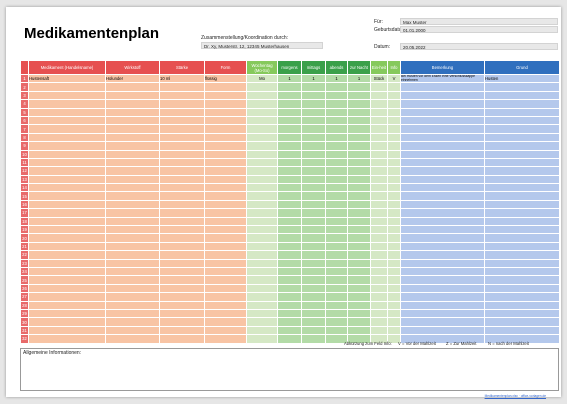  What do you see at coordinates (132, 78) in the screenshot?
I see `wirkstoff-cell: Holunder` at bounding box center [132, 78].